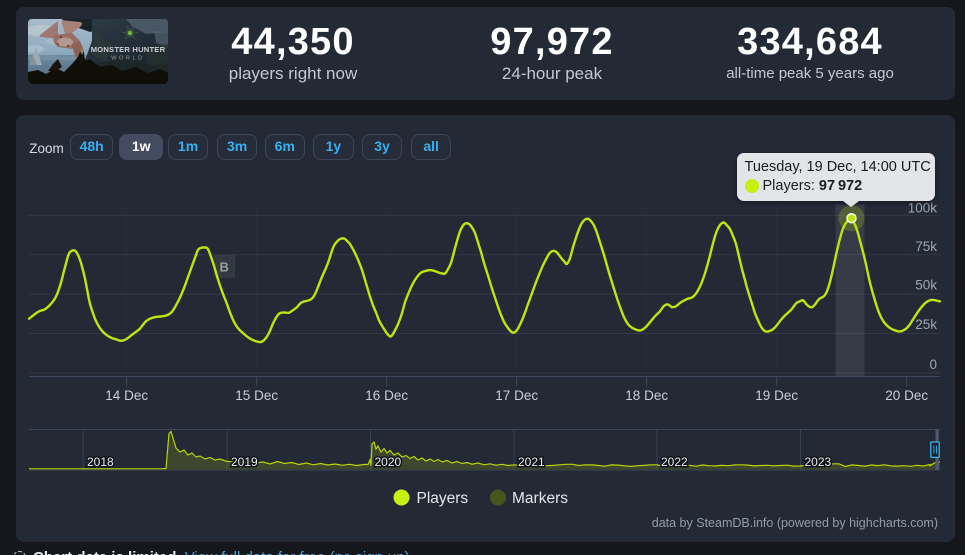 The width and height of the screenshot is (965, 555). Describe the element at coordinates (127, 59) in the screenshot. I see `svg-text: WORLD` at that location.